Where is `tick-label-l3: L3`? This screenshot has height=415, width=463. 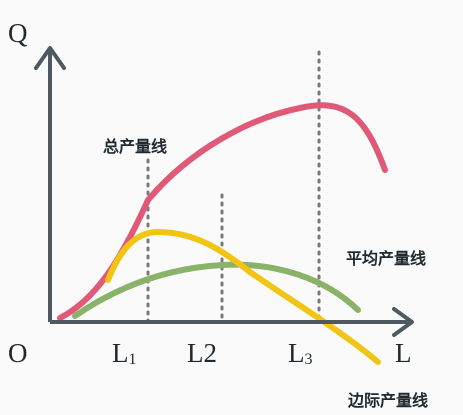
tick-label-l3: L3 is located at coordinates (300, 353).